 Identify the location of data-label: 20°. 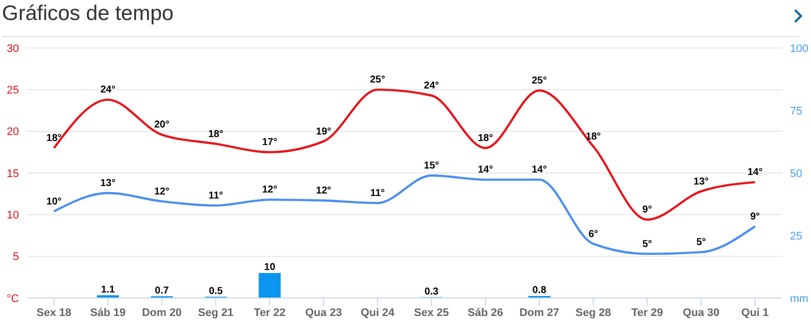
(162, 125).